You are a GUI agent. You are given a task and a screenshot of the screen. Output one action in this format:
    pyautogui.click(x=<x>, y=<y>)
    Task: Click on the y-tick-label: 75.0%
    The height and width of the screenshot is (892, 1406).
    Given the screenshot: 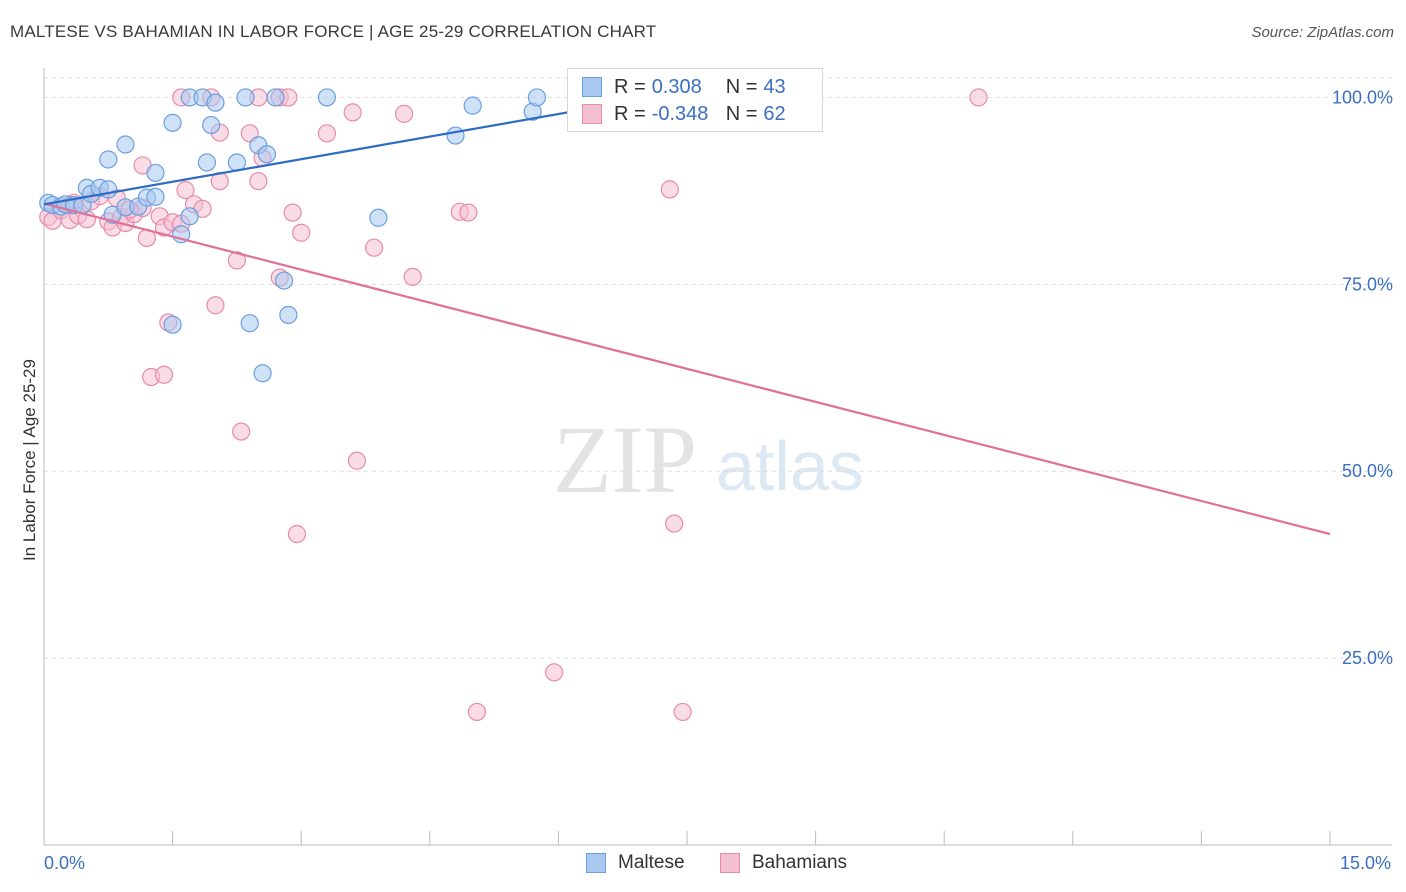 What is the action you would take?
    pyautogui.click(x=1367, y=284)
    